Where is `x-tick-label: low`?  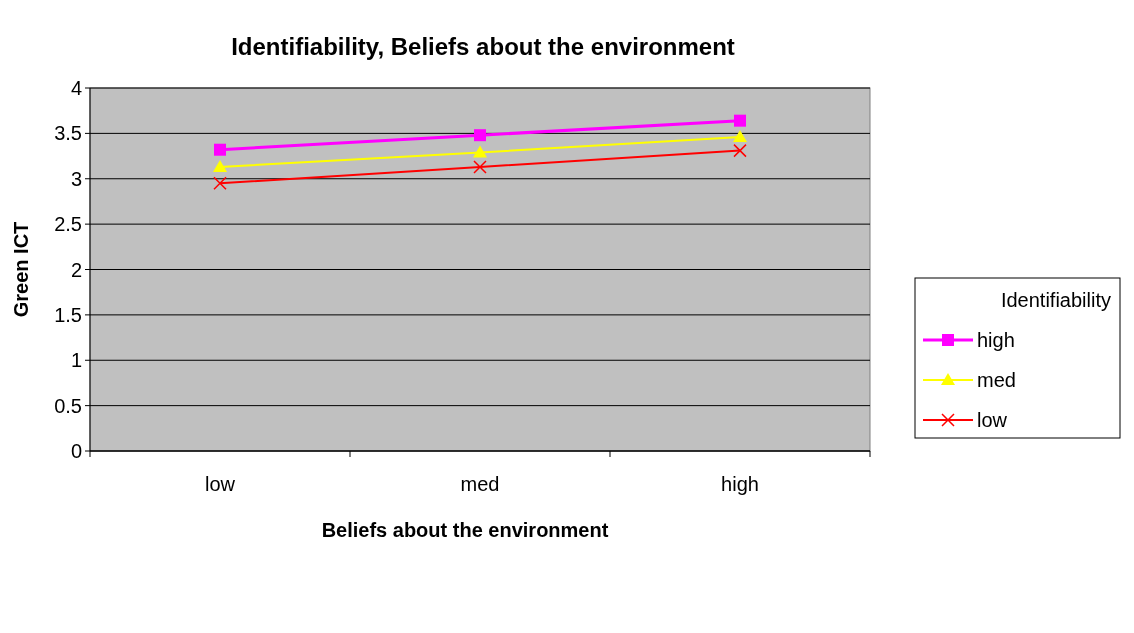 x-tick-label: low is located at coordinates (220, 484).